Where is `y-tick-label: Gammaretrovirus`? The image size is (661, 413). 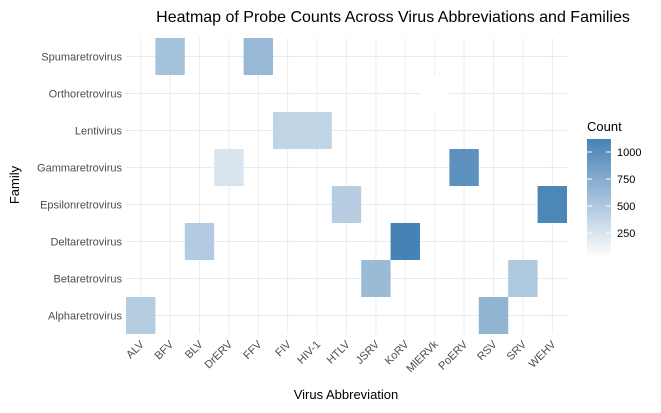 y-tick-label: Gammaretrovirus is located at coordinates (79, 169).